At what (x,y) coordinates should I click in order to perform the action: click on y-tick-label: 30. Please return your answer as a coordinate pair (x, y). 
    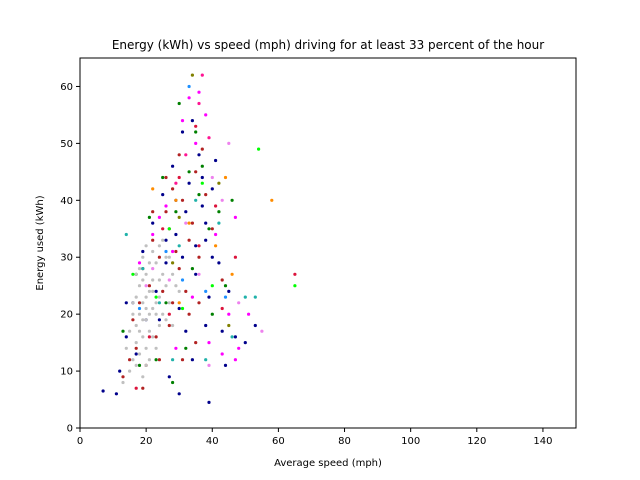
    Looking at the image, I should click on (66, 258).